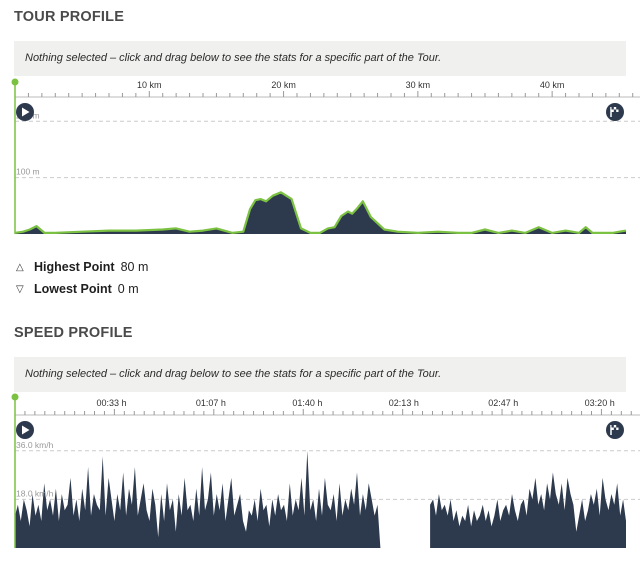 Image resolution: width=640 pixels, height=563 pixels. I want to click on x-tick-label: 30 km, so click(418, 85).